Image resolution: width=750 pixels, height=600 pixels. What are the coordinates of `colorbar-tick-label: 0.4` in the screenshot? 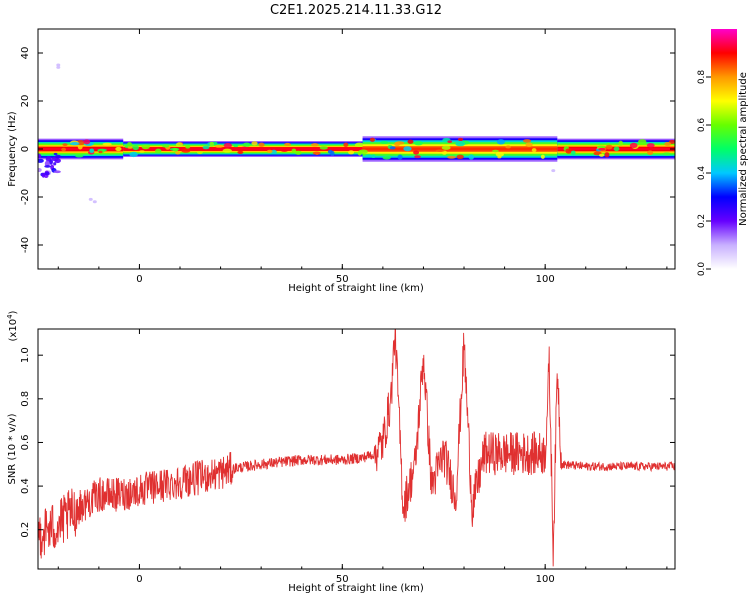 It's located at (702, 173).